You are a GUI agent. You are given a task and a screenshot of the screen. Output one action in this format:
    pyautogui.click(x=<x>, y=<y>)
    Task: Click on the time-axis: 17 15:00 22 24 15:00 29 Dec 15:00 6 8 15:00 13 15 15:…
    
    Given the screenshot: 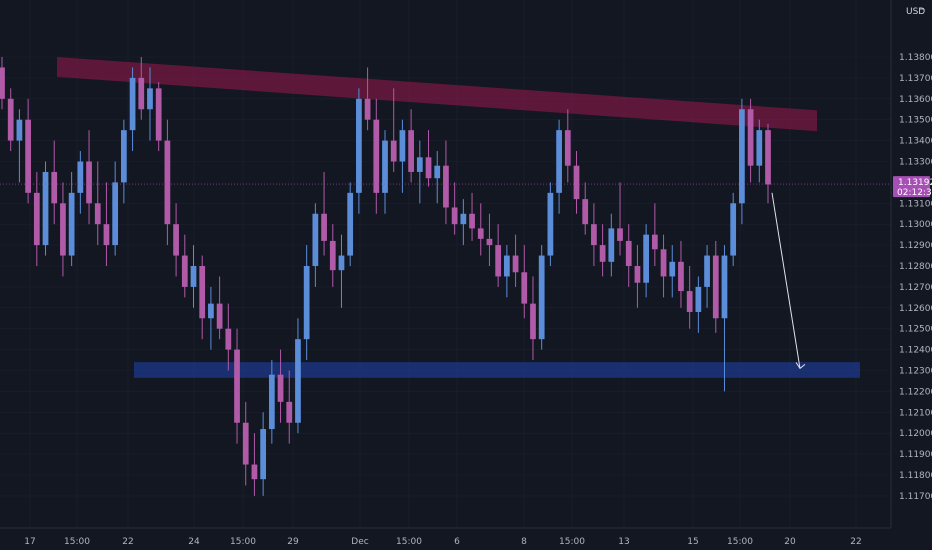 What is the action you would take?
    pyautogui.click(x=442, y=542)
    